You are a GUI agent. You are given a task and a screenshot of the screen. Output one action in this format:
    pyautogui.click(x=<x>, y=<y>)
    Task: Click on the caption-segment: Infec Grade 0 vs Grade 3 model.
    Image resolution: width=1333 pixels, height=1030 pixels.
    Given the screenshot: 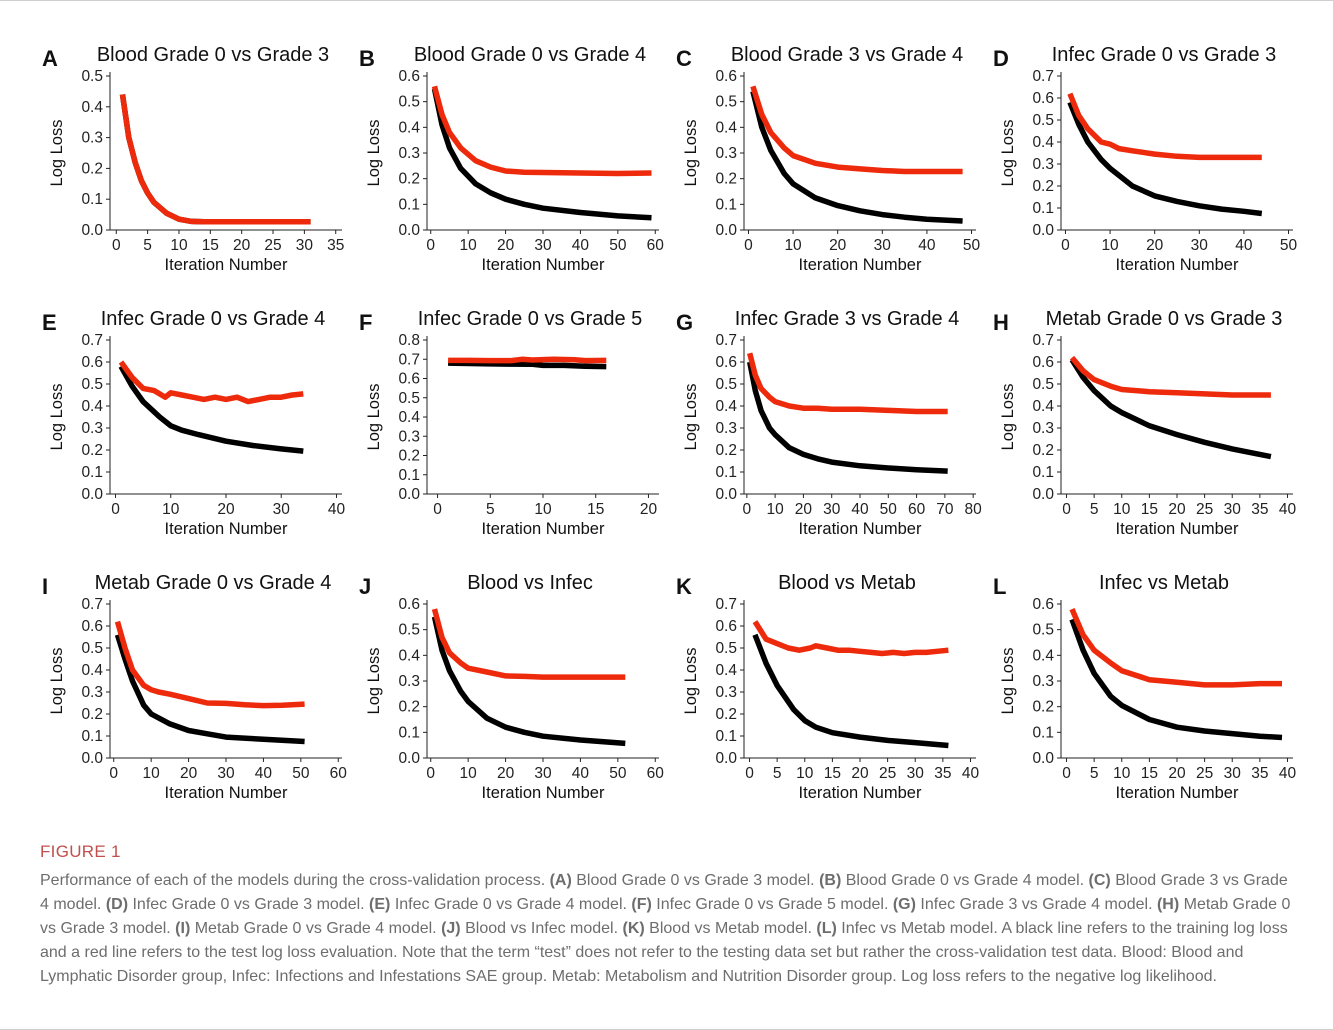 What is the action you would take?
    pyautogui.click(x=249, y=904)
    